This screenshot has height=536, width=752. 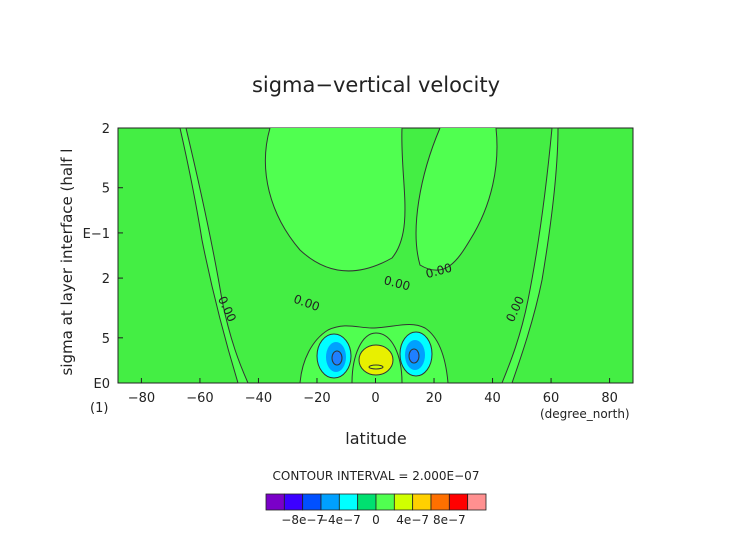 I want to click on downdraft-south-core, so click(x=337, y=358).